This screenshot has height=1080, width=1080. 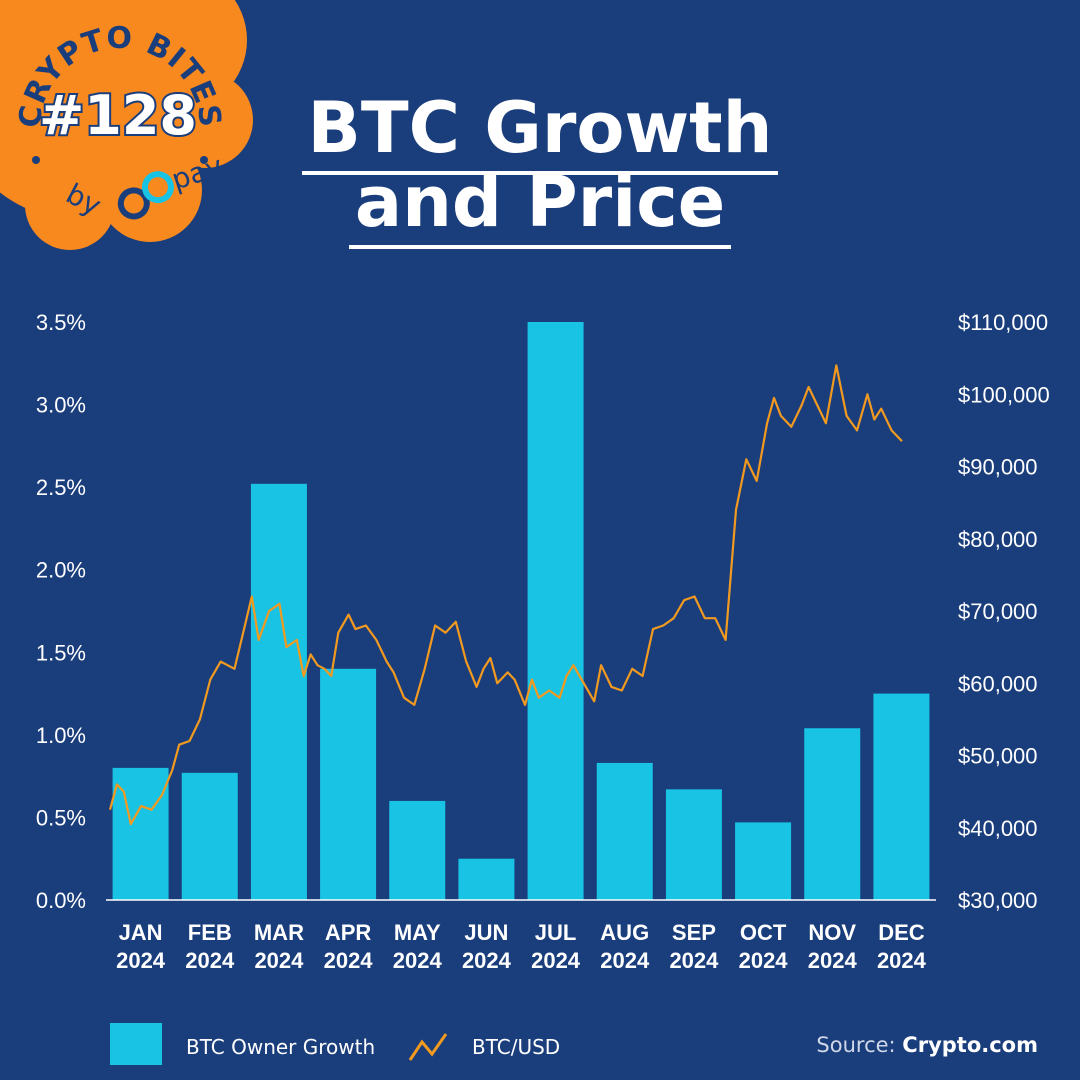 I want to click on y-left-tick-label: 2.0%, so click(x=61, y=570).